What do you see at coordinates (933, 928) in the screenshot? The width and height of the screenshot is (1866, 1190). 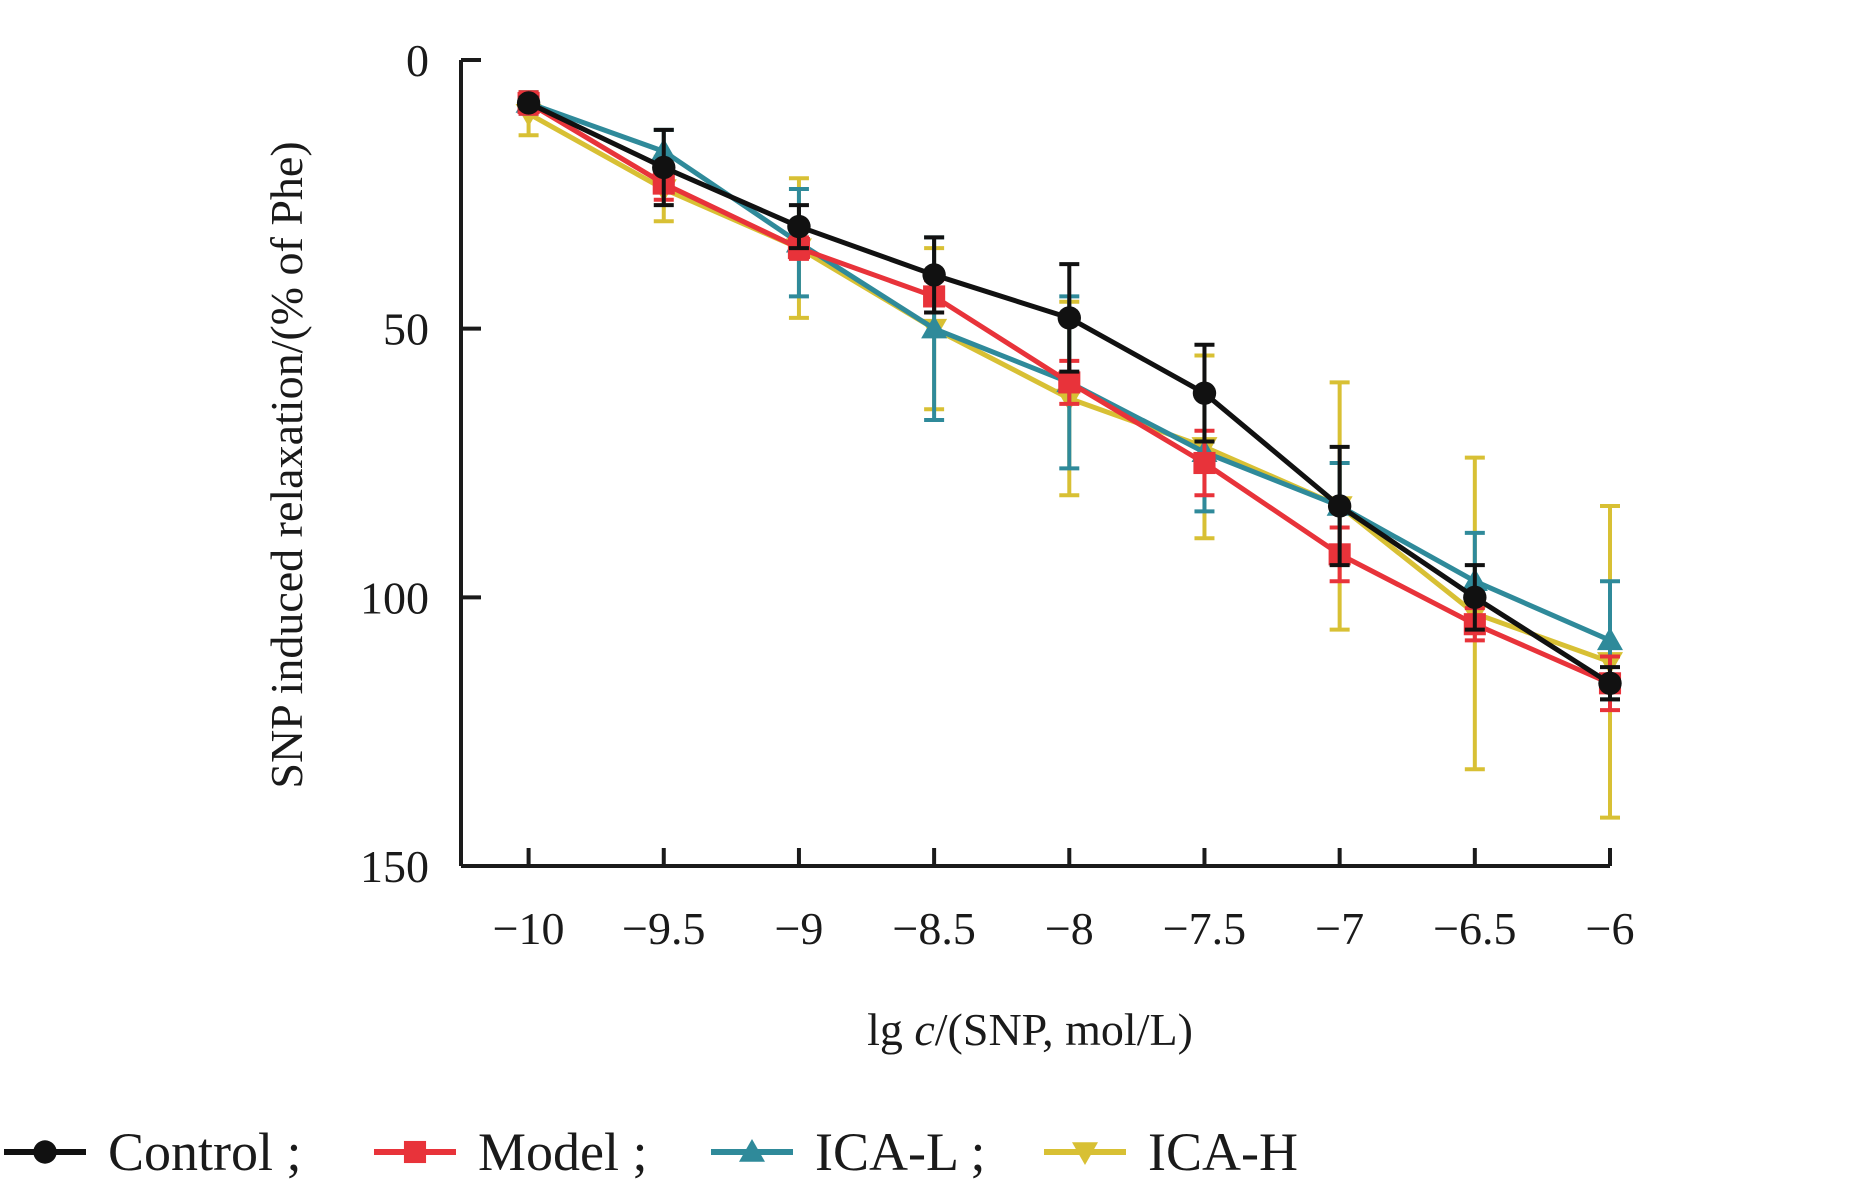 I see `x-tick-label: −8.5` at bounding box center [933, 928].